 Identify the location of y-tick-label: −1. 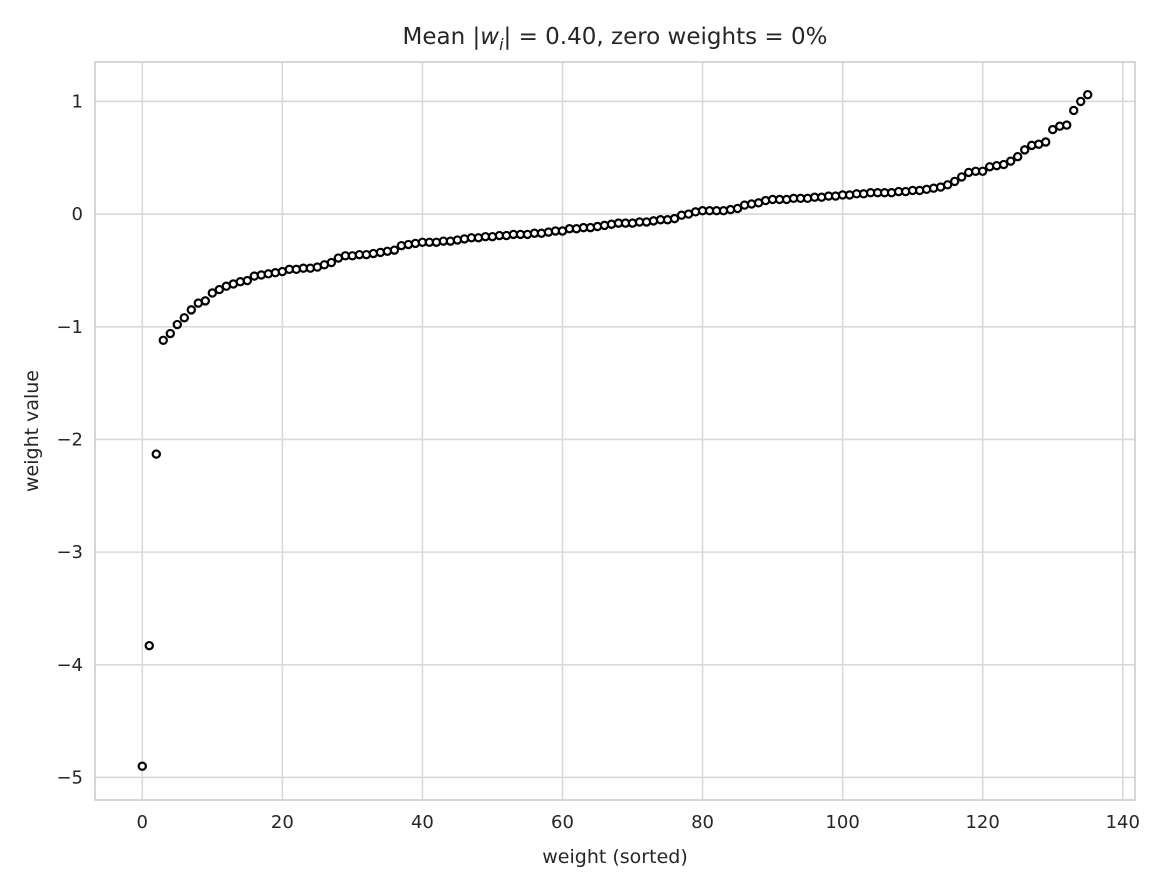
(69, 327).